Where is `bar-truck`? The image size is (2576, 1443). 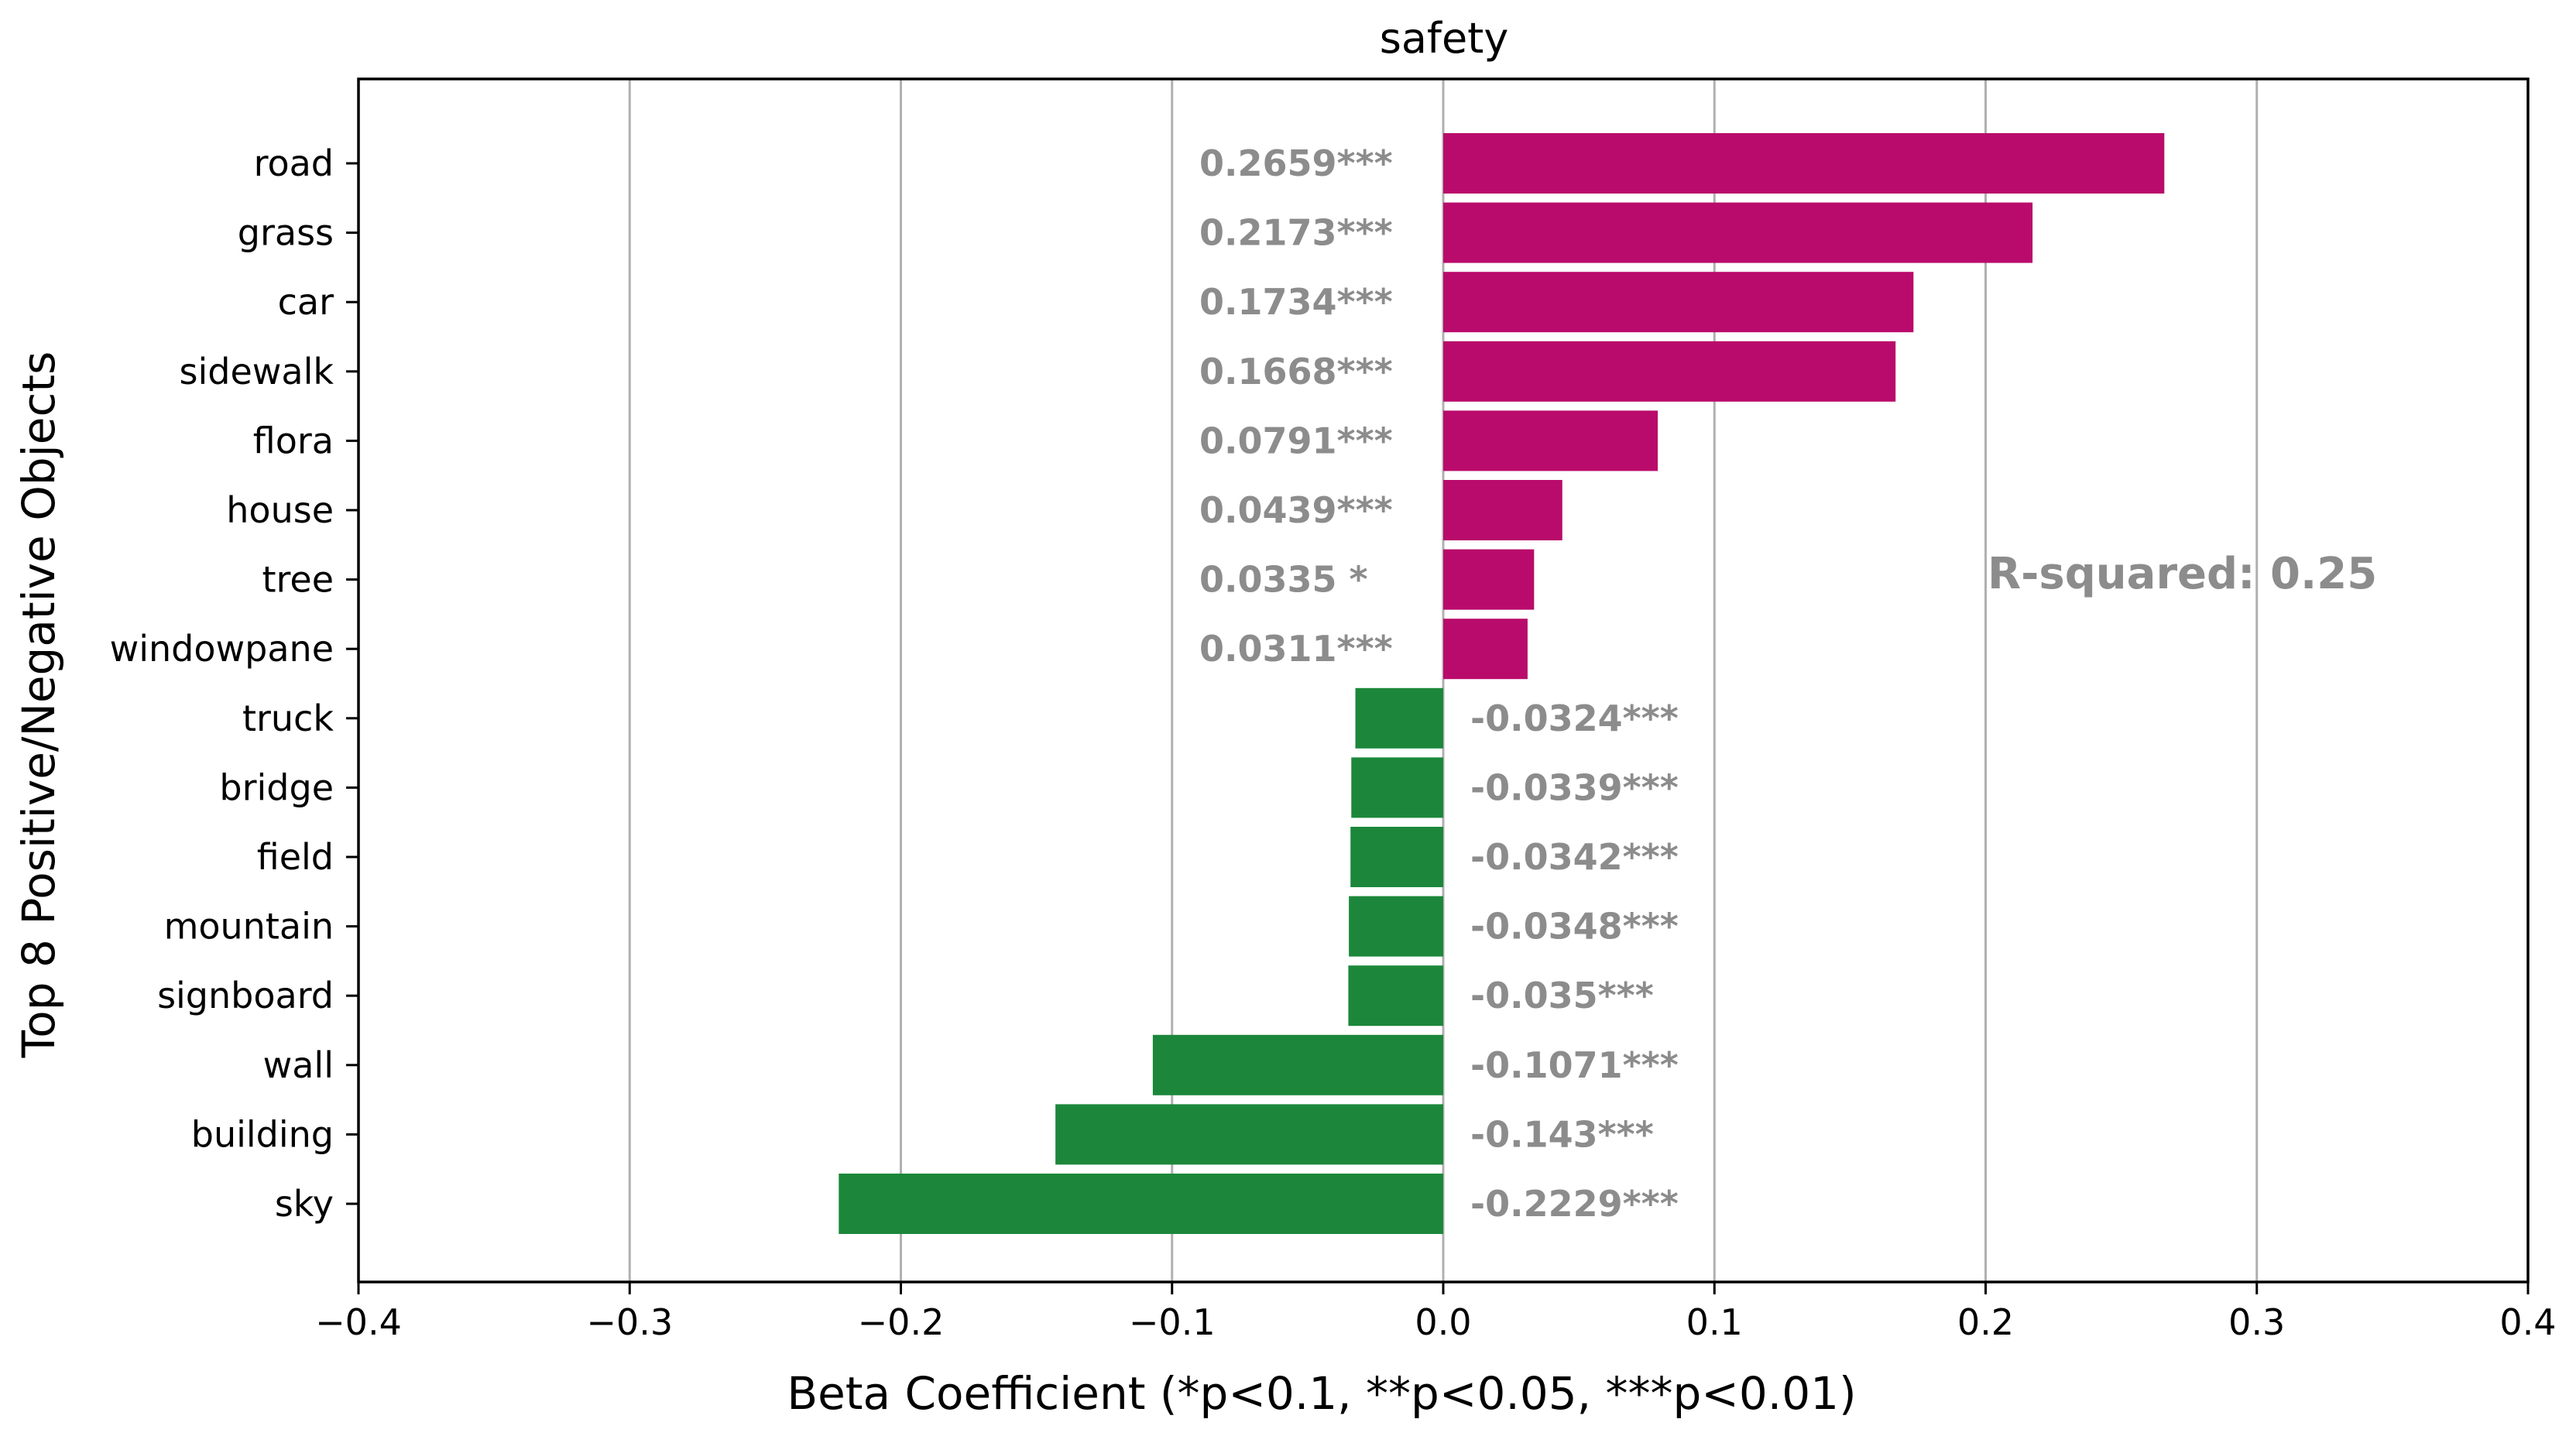 bar-truck is located at coordinates (1399, 718).